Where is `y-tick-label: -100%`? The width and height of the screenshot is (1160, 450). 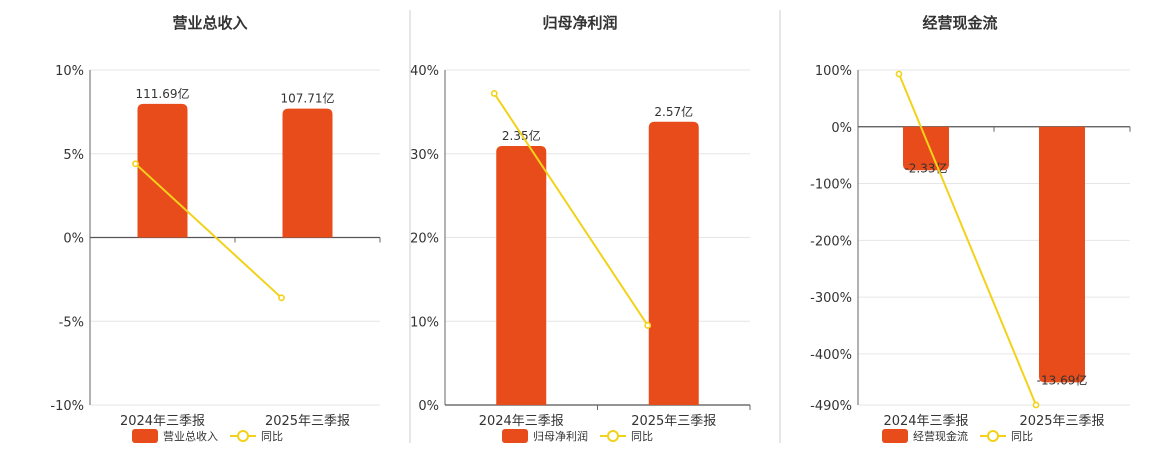 y-tick-label: -100% is located at coordinates (831, 185).